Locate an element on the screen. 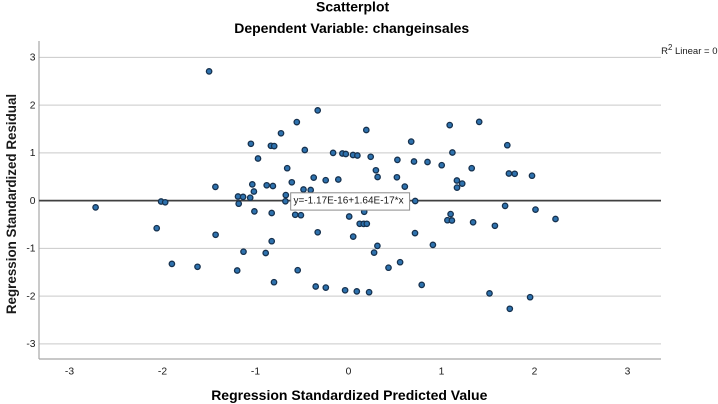 Image resolution: width=718 pixels, height=404 pixels. svg-text:Dependent Variable: changeinsa: Dependent Variable: changeinsales is located at coordinates (351, 28).